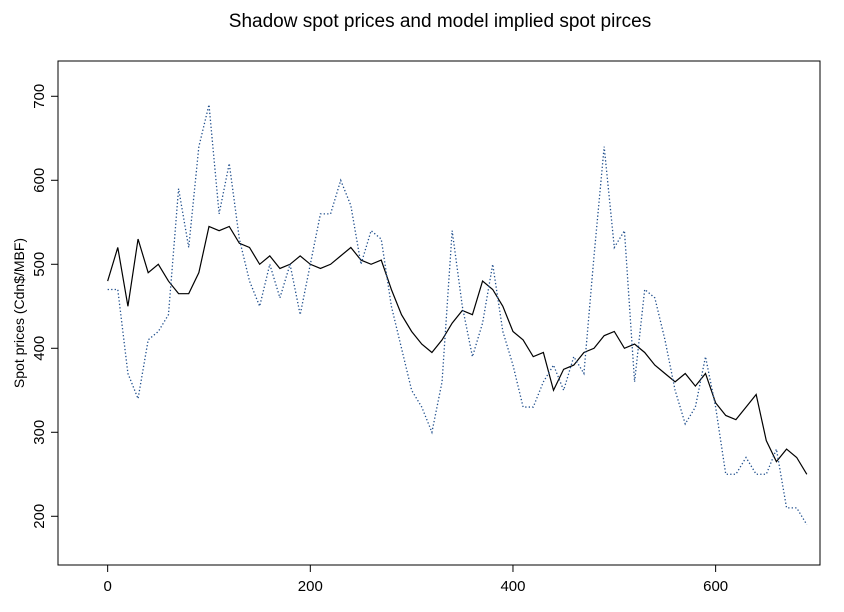 The image size is (844, 612). Describe the element at coordinates (19, 313) in the screenshot. I see `y-axis-label: Spot prices (Cdn$/MBF)` at that location.